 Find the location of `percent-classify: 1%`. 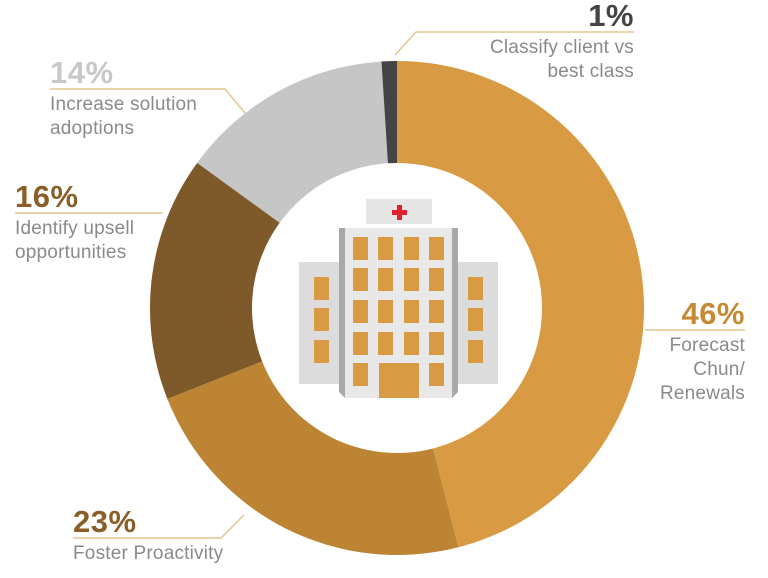

percent-classify: 1% is located at coordinates (611, 16).